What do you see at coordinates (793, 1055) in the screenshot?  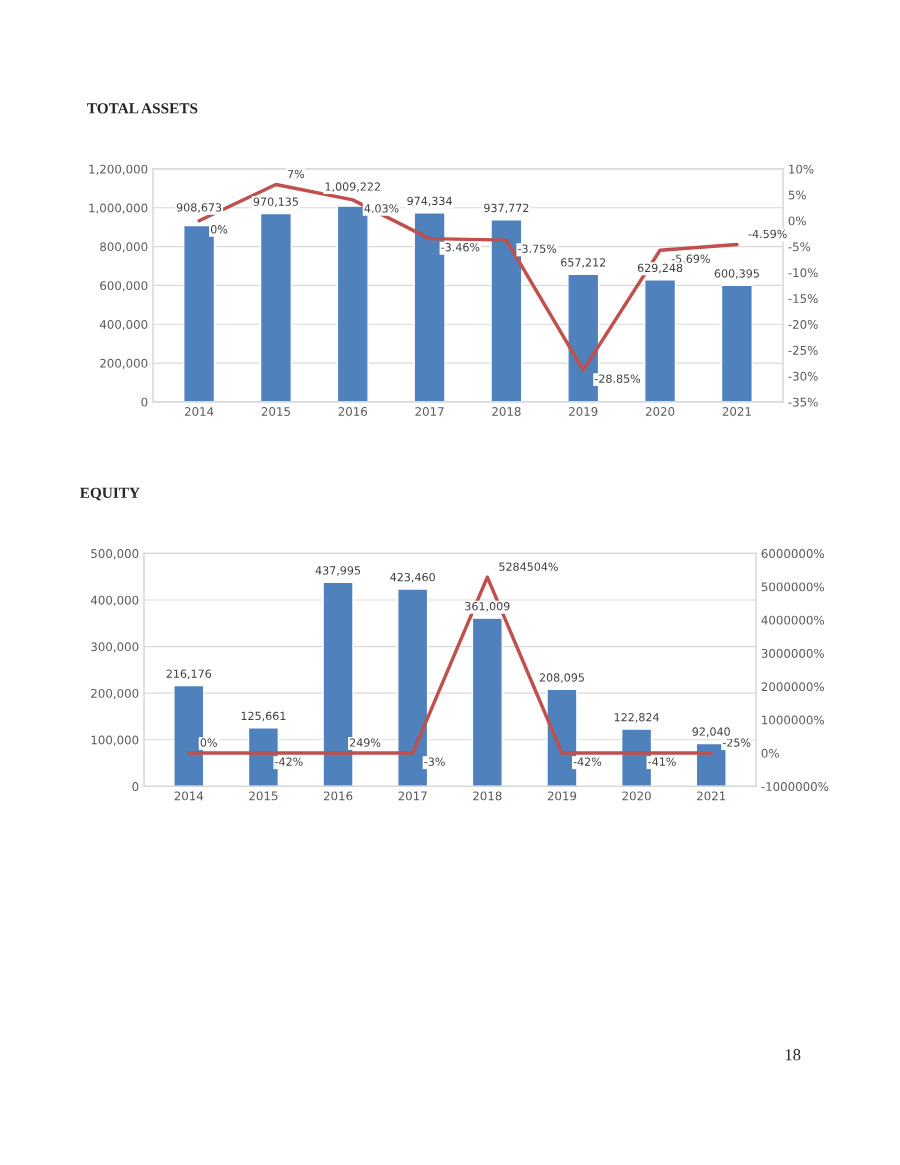 I see `text: 18` at bounding box center [793, 1055].